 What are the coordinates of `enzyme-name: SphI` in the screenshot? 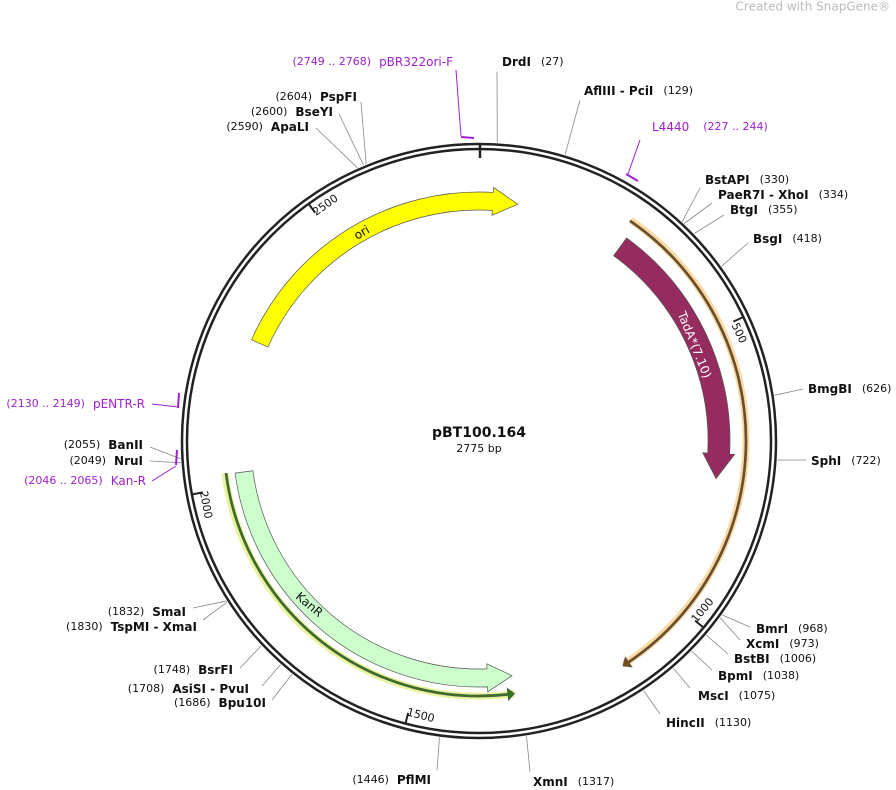 It's located at (826, 461).